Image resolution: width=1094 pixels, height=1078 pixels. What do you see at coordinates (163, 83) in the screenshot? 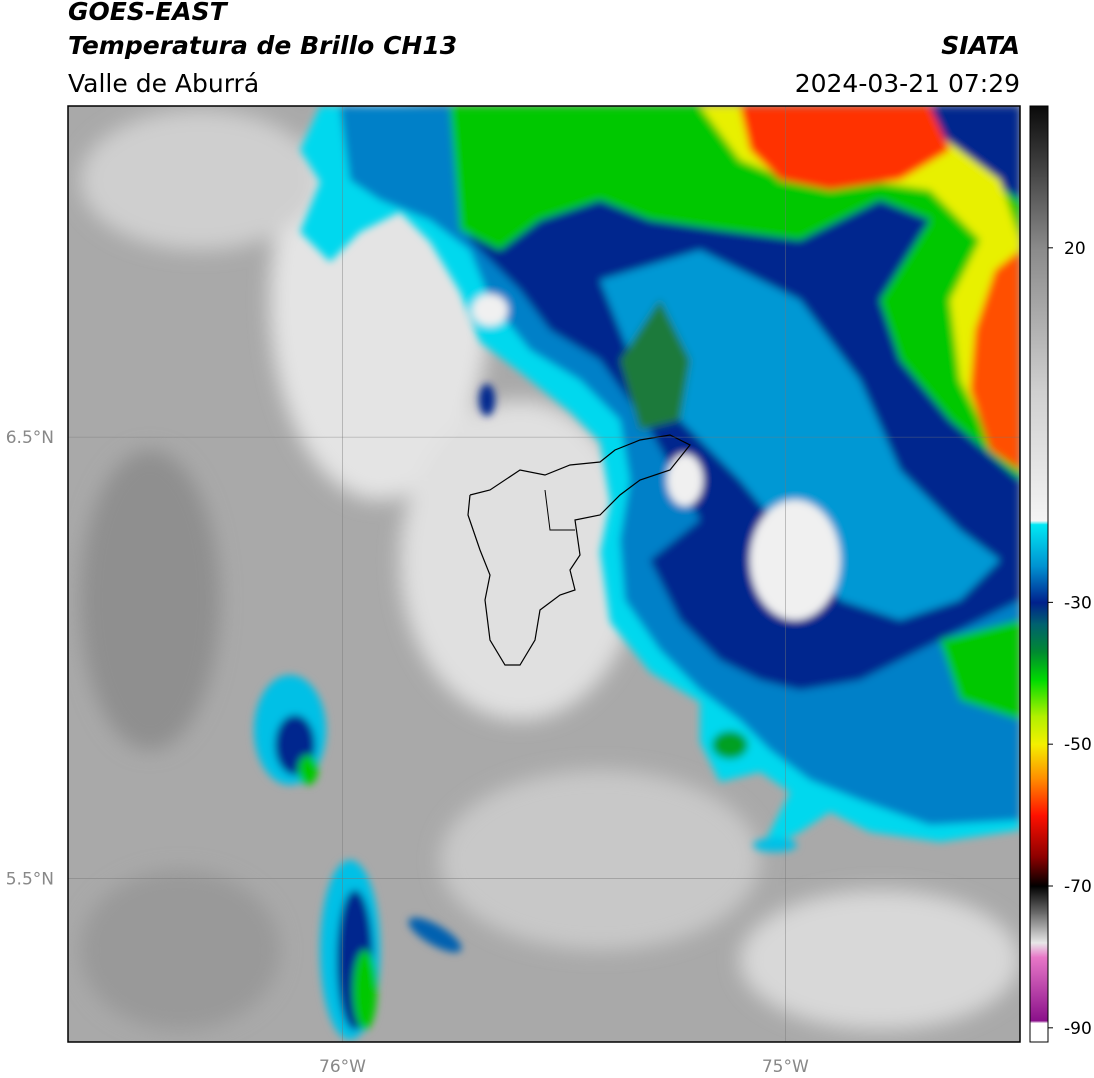
I see `region: Valle de Aburrá` at bounding box center [163, 83].